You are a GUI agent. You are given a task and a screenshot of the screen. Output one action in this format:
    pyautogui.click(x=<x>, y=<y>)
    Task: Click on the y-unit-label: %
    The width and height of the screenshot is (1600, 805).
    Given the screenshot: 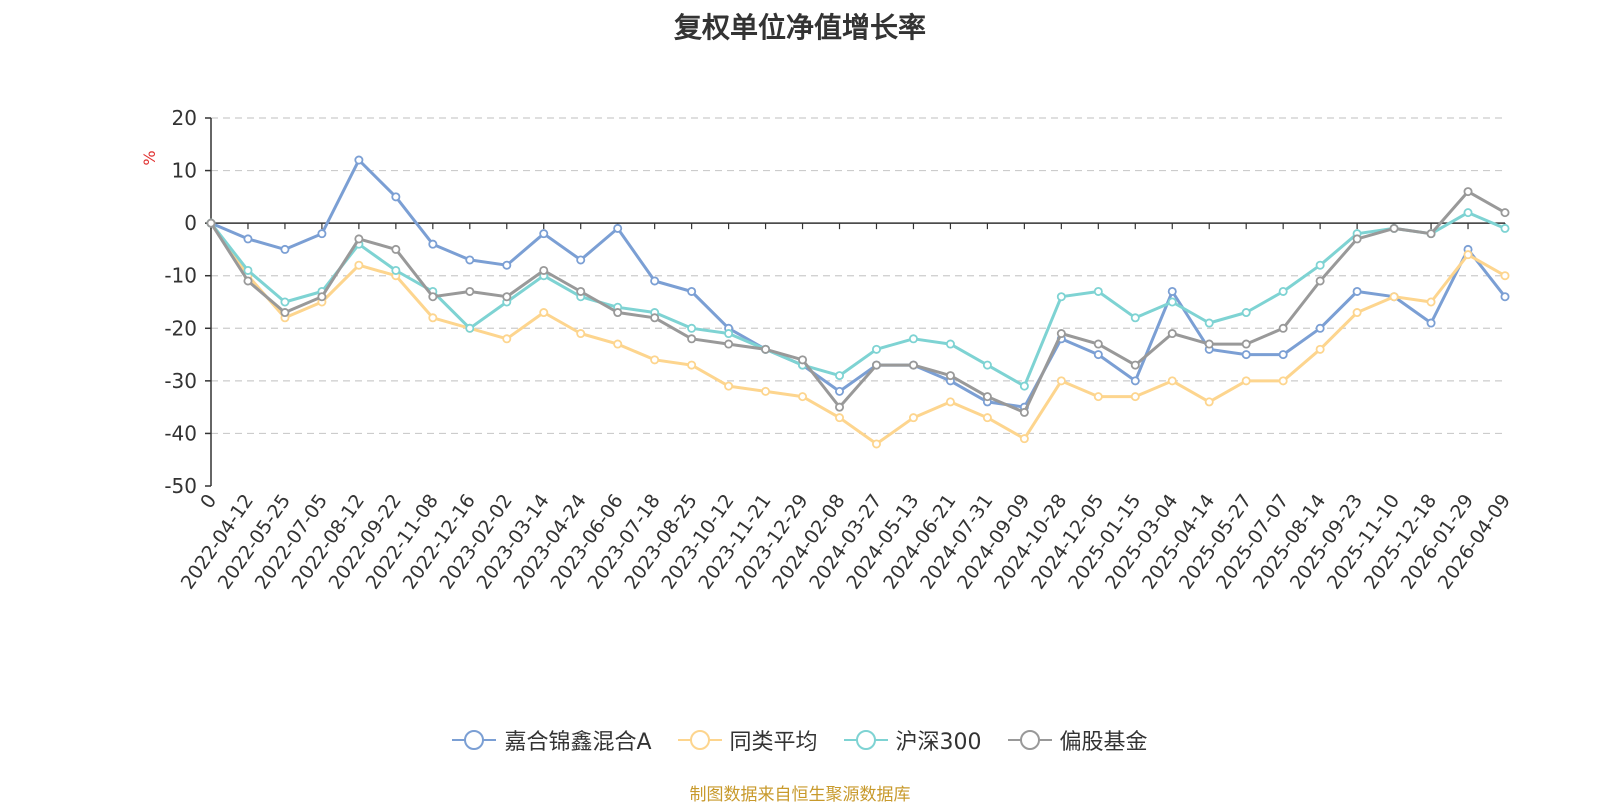 What is the action you would take?
    pyautogui.click(x=149, y=157)
    